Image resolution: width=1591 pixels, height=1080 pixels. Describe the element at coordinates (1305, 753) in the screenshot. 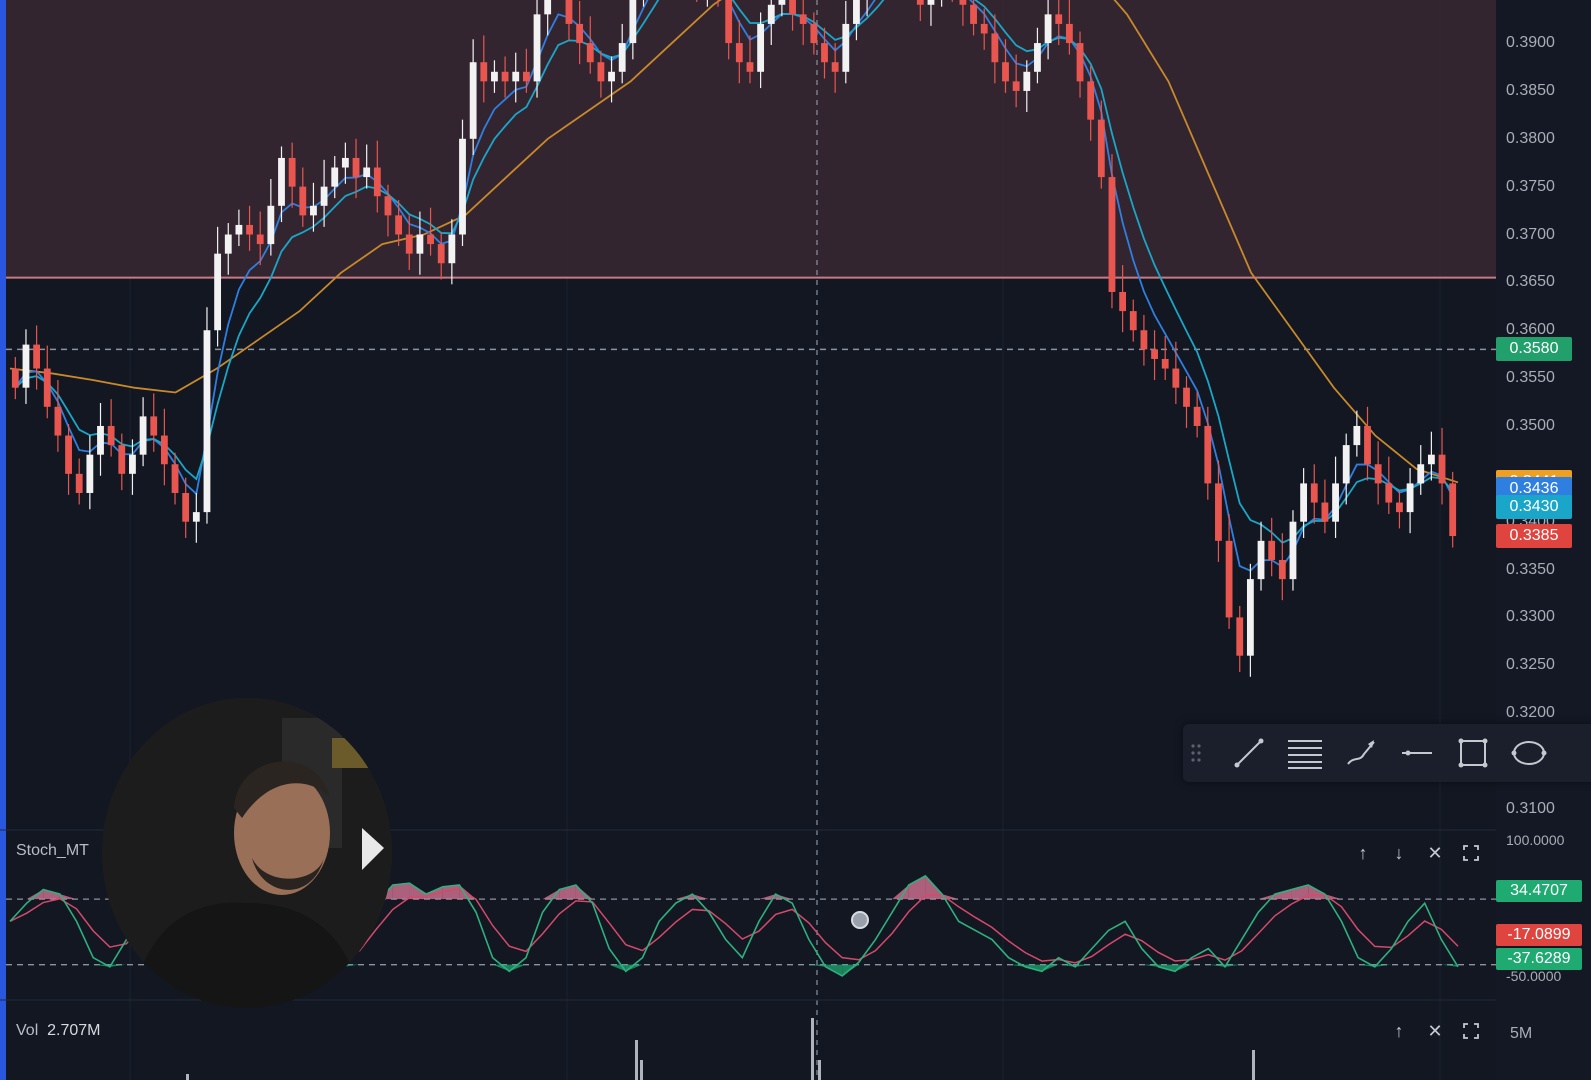

I see `fib-retracement-icon` at that location.